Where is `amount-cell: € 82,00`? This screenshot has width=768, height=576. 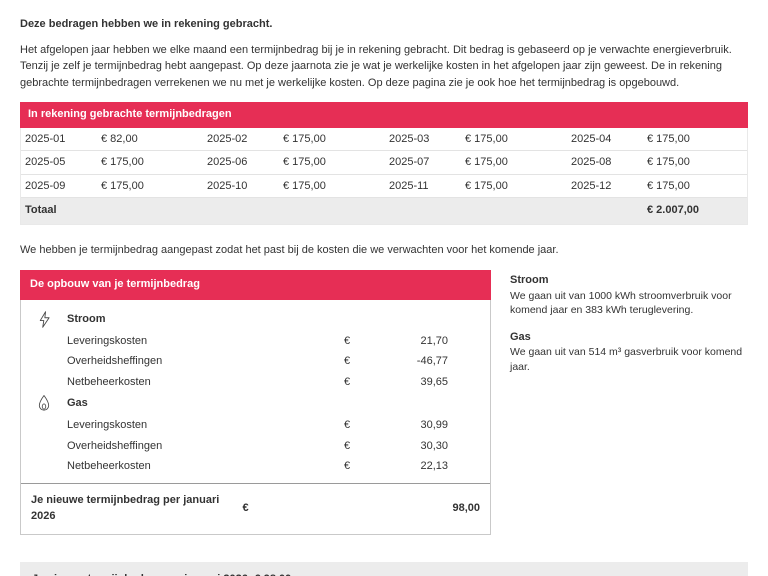
amount-cell: € 82,00 is located at coordinates (119, 138).